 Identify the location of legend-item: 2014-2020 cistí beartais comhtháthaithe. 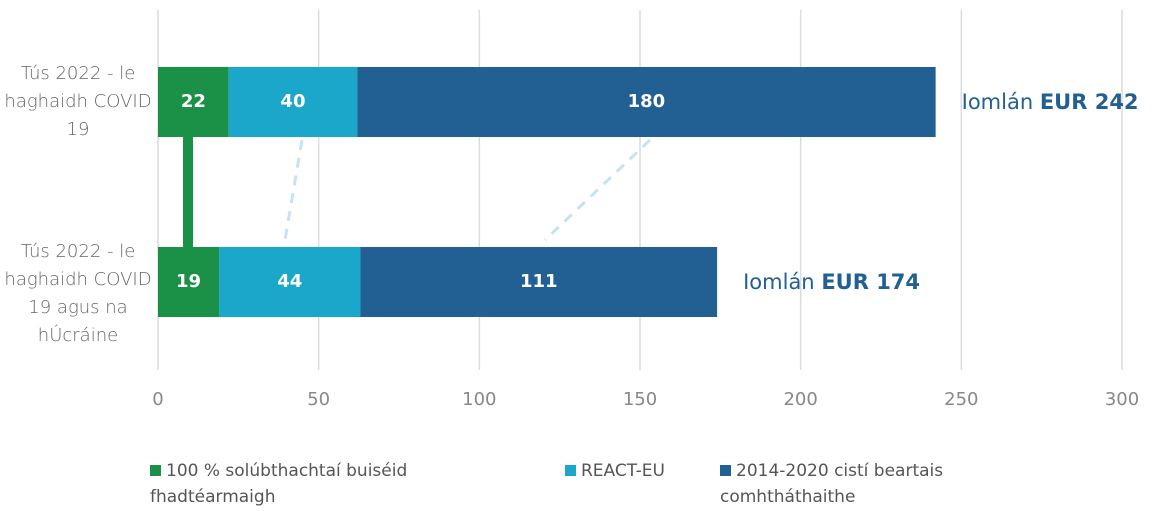
(865, 484).